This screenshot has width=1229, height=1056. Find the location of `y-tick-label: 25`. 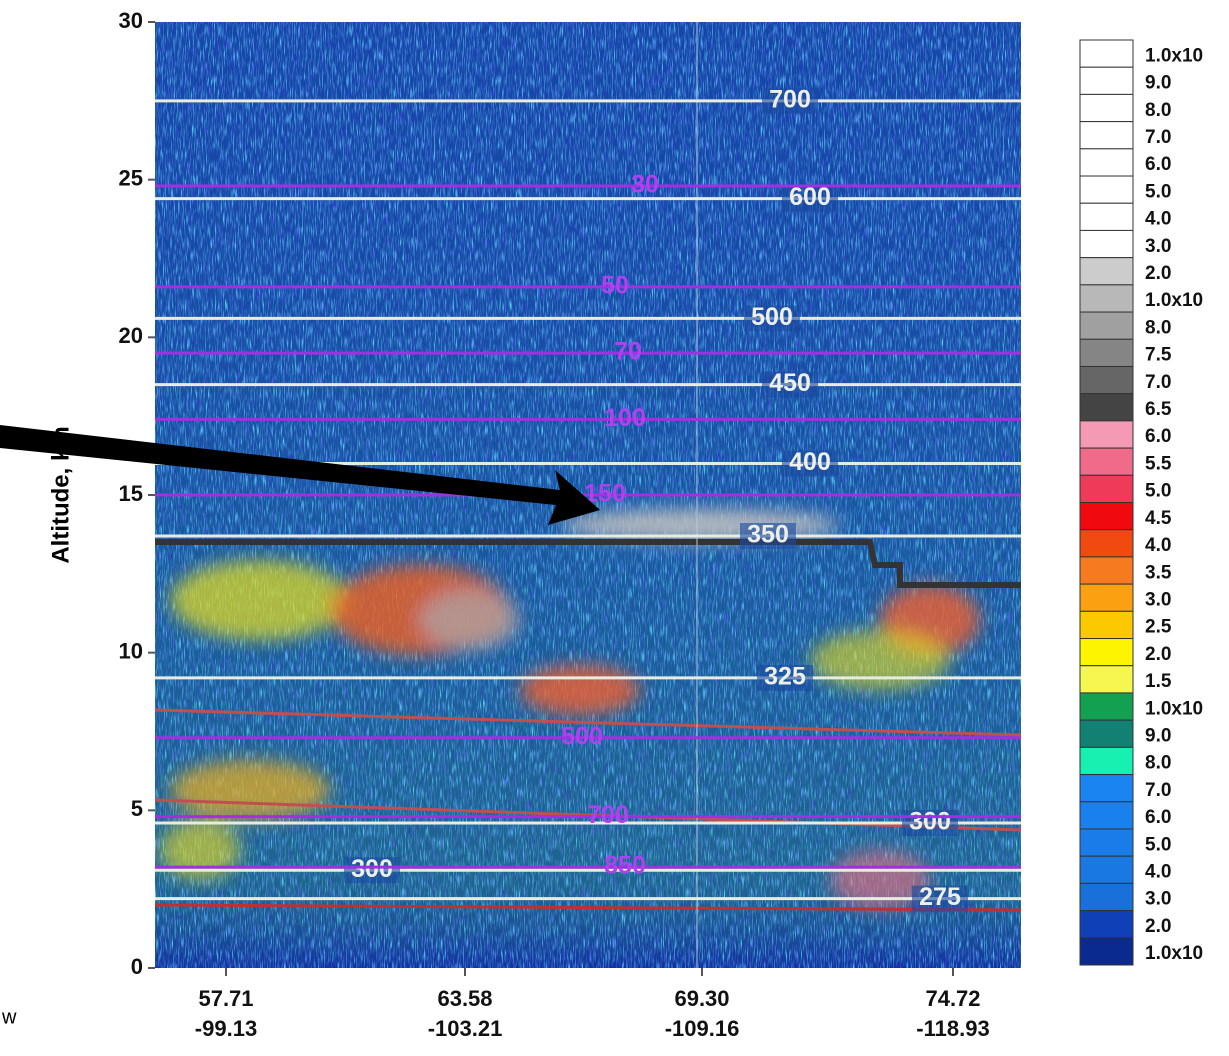

y-tick-label: 25 is located at coordinates (131, 177).